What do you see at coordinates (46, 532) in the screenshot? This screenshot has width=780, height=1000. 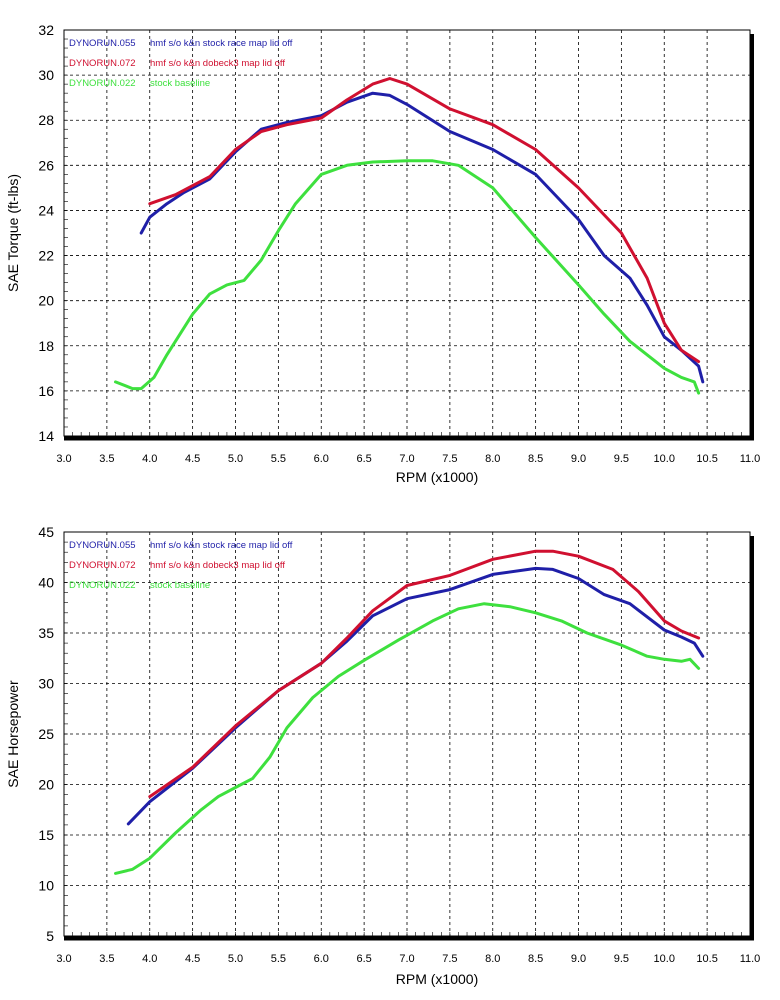 I see `y-tick-label: 45` at bounding box center [46, 532].